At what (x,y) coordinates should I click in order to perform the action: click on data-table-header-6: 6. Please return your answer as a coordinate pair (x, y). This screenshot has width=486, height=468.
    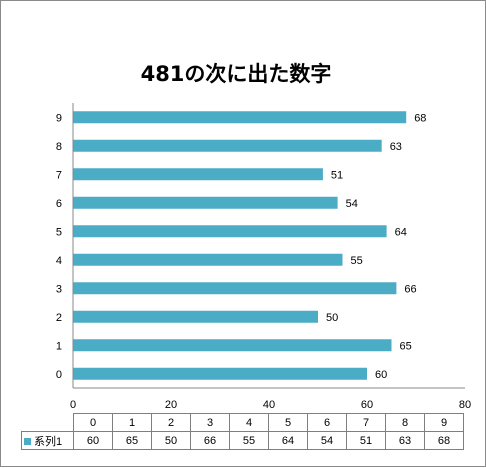
    Looking at the image, I should click on (327, 422).